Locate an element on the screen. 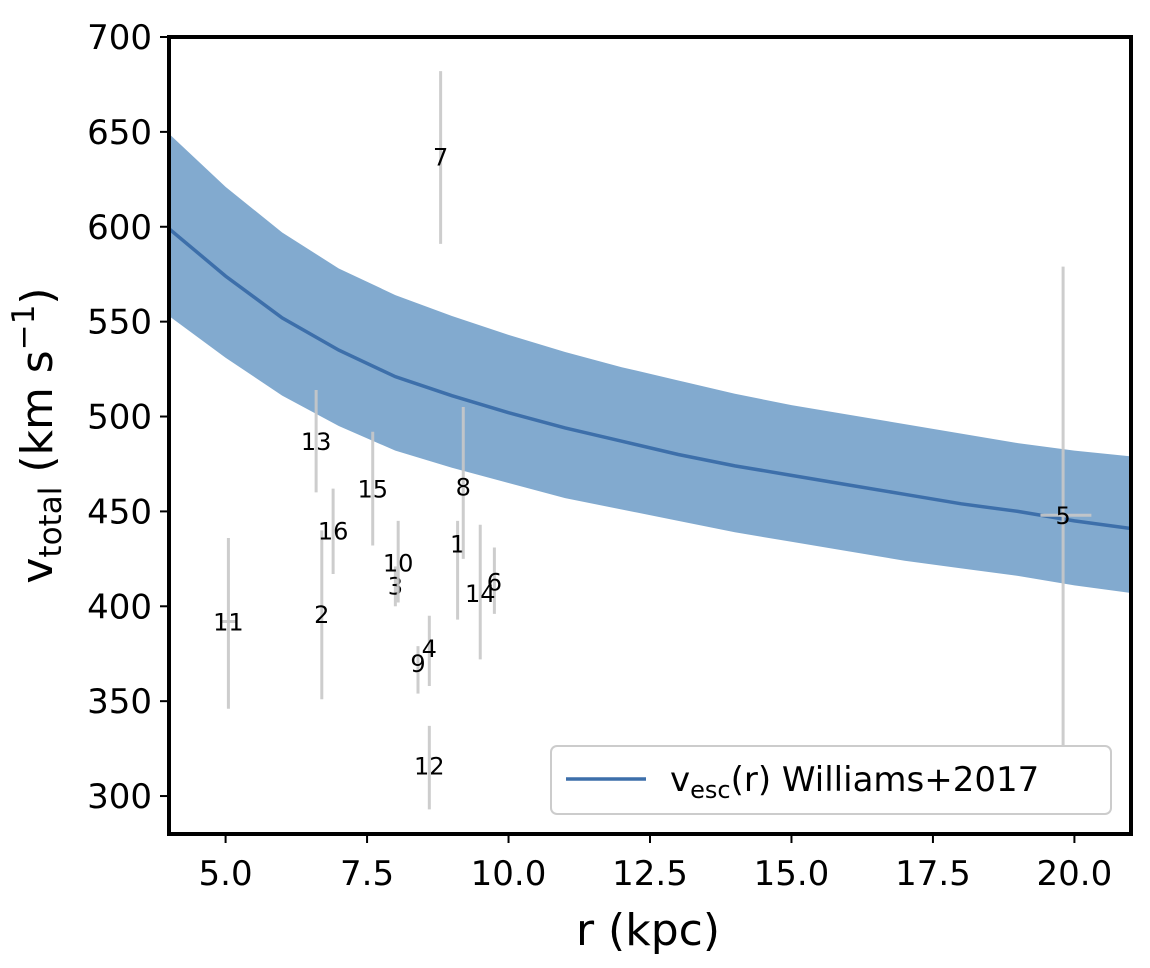 Image resolution: width=1150 pixels, height=968 pixels. data-point-15: 15 is located at coordinates (372, 488).